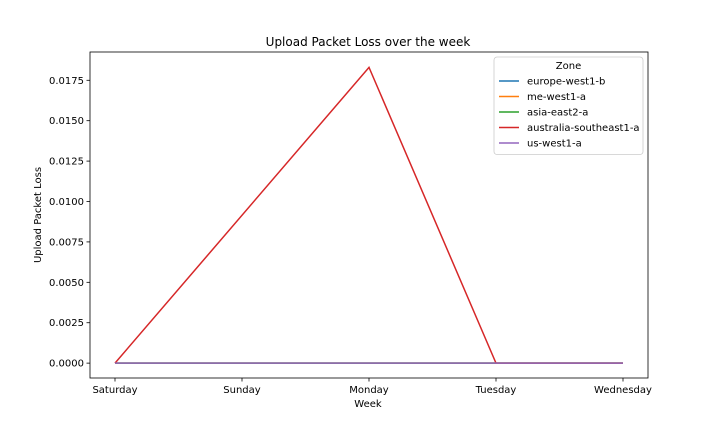 This screenshot has width=720, height=432. What do you see at coordinates (623, 390) in the screenshot?
I see `x-tick-label: Wednesday` at bounding box center [623, 390].